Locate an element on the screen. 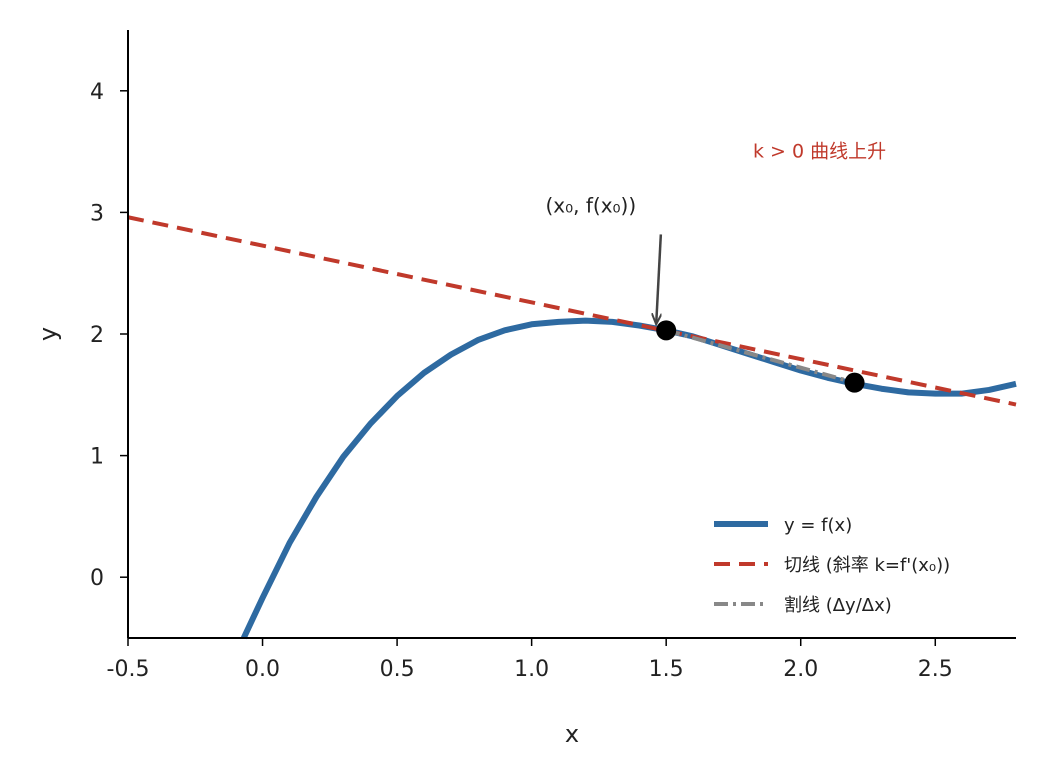 This screenshot has width=1046, height=777. legend: y = f(x) 切线 (斜率 k=f'(x₀)) 割线 (Δy/Δx) is located at coordinates (832, 565).